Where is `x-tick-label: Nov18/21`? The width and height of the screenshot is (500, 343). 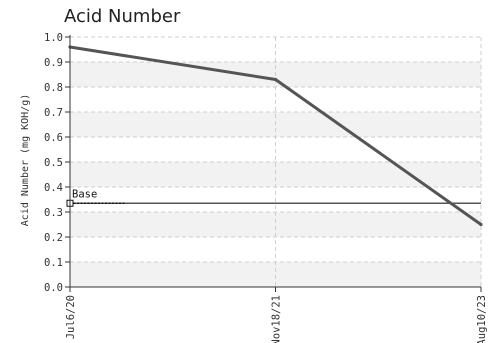
x-tick-label: Nov18/21 is located at coordinates (277, 319).